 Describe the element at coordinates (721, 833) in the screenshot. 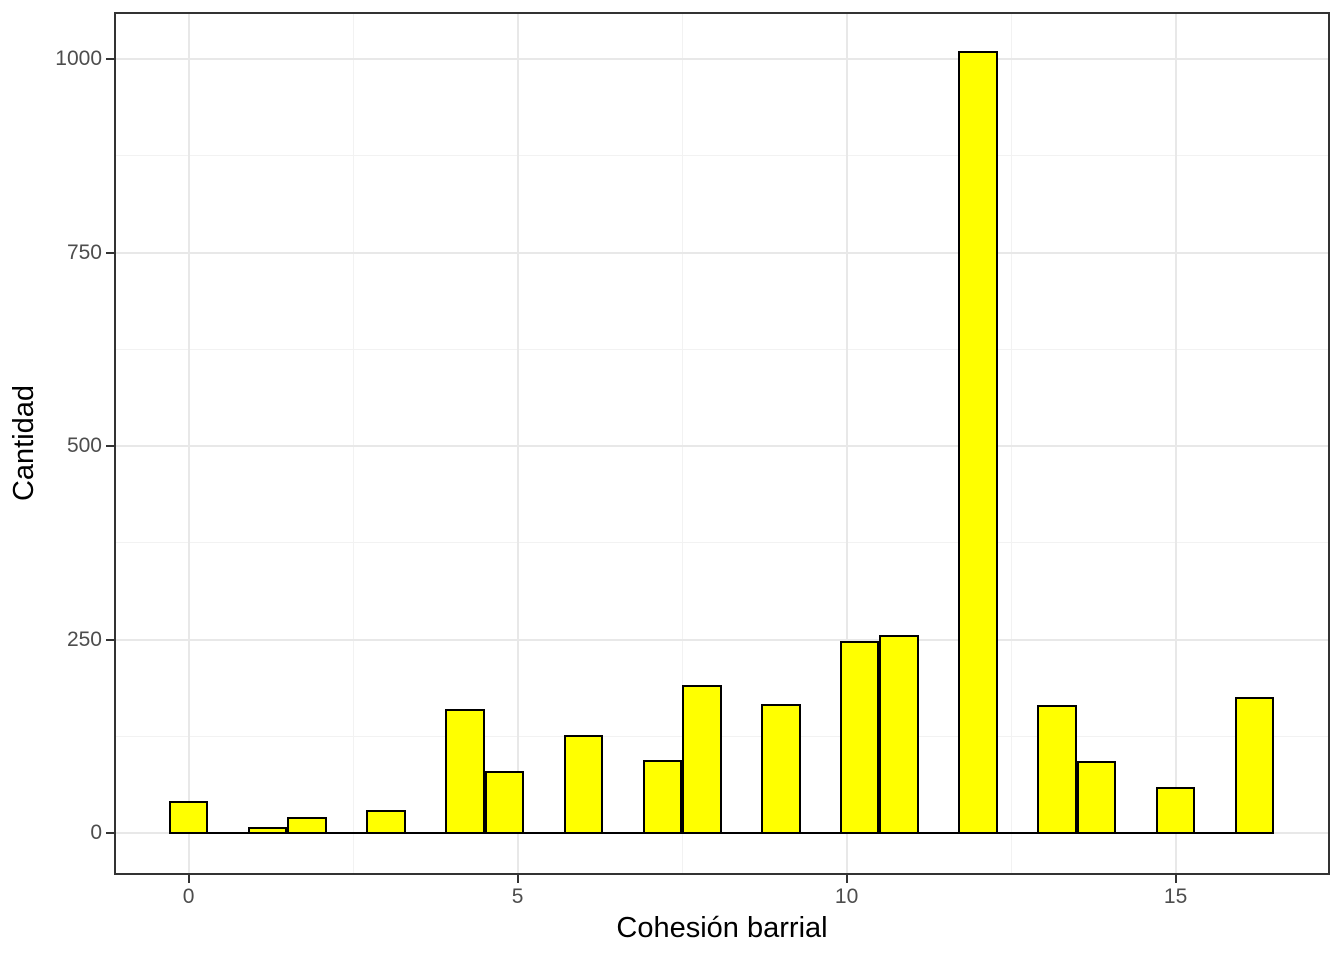

I see `histogram-zero-line` at that location.